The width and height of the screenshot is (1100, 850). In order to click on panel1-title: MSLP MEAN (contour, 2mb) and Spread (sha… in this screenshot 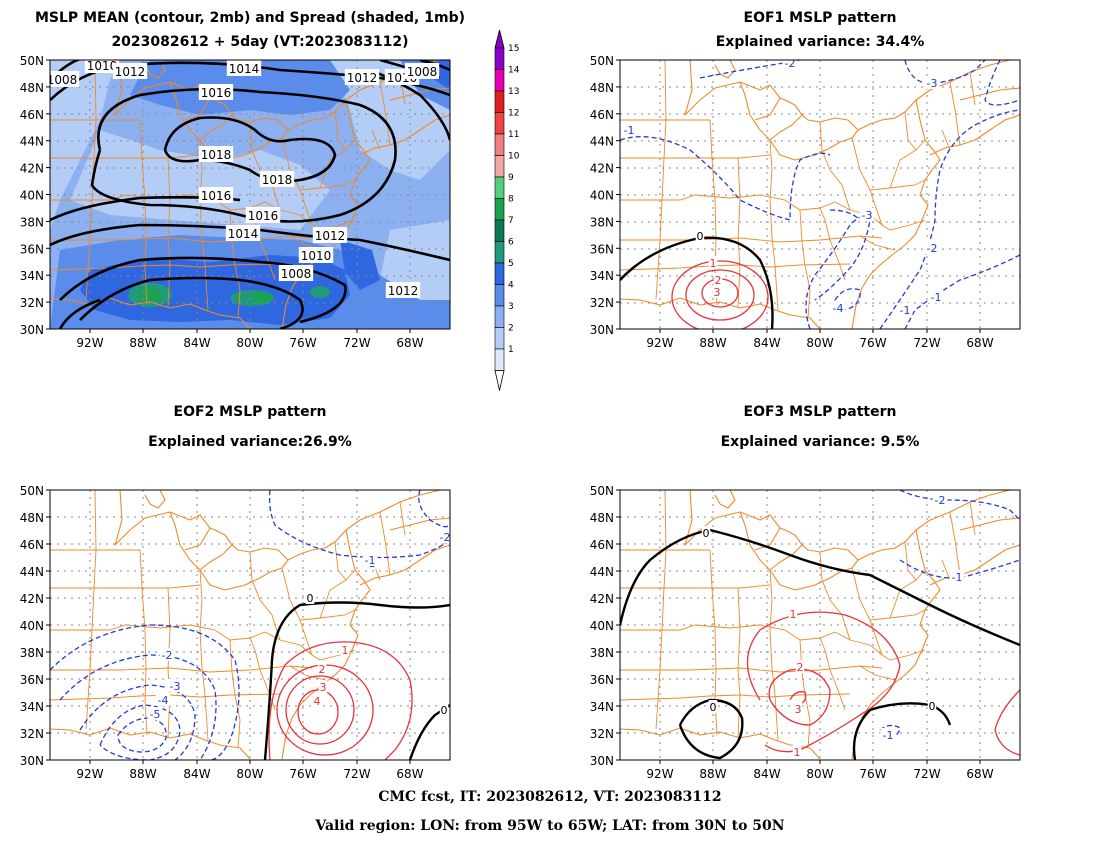, I will do `click(250, 18)`.